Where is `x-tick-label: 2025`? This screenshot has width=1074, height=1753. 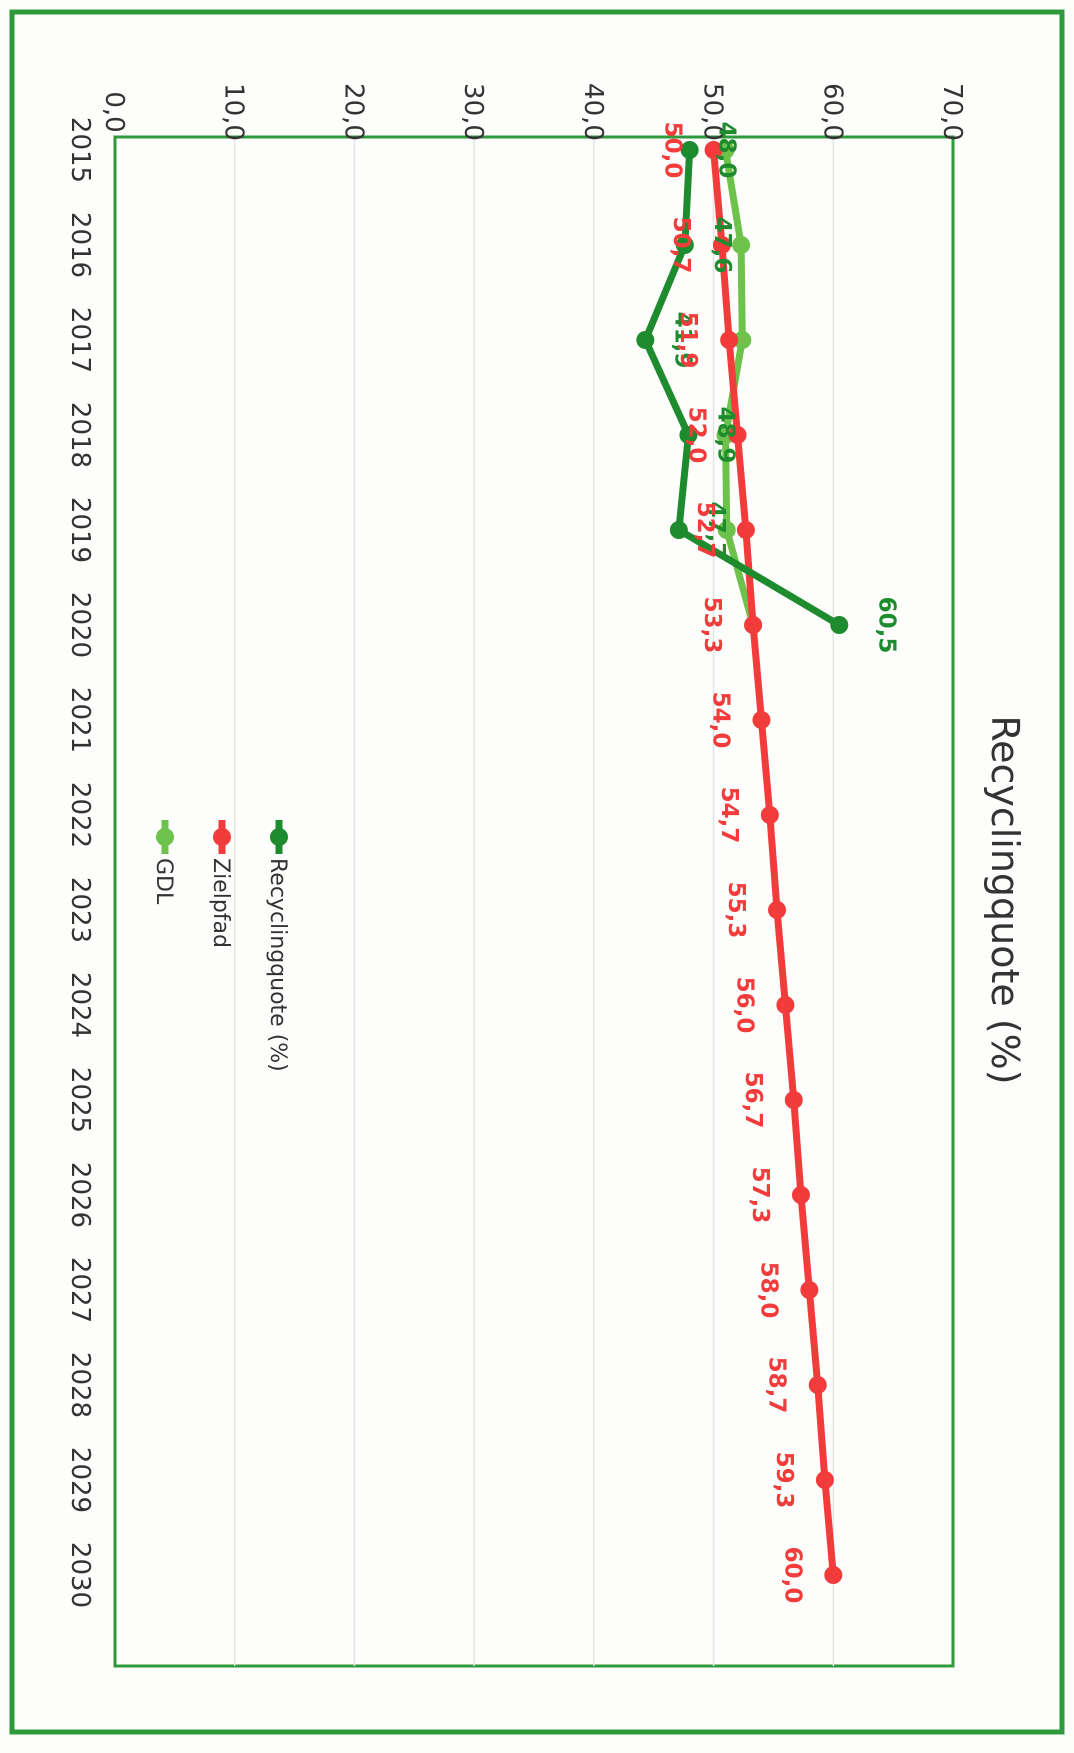
x-tick-label: 2025 is located at coordinates (80, 1100).